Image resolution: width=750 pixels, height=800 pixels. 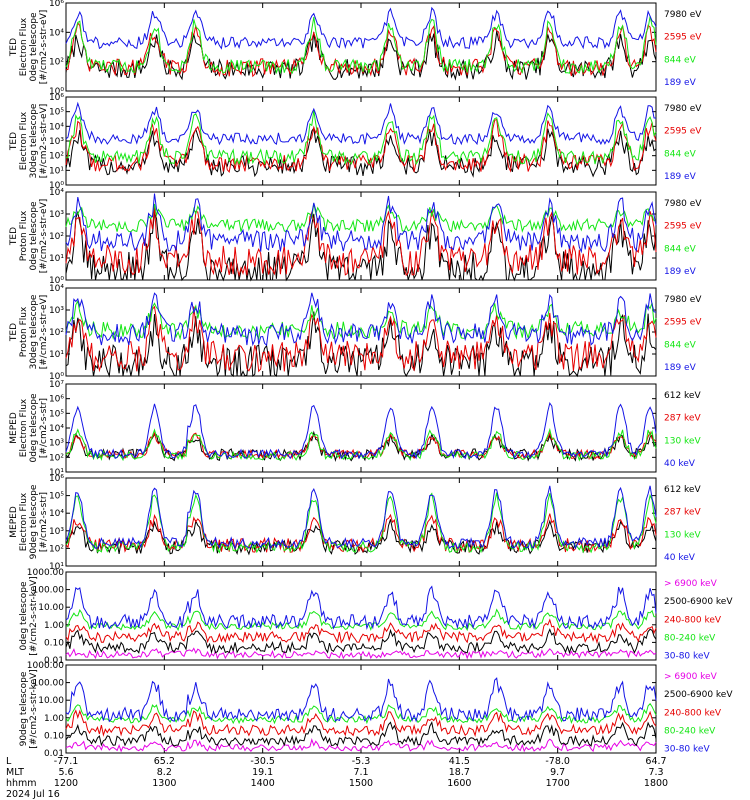 What do you see at coordinates (690, 731) in the screenshot?
I see `legend-entry: 80-240 keV` at bounding box center [690, 731].